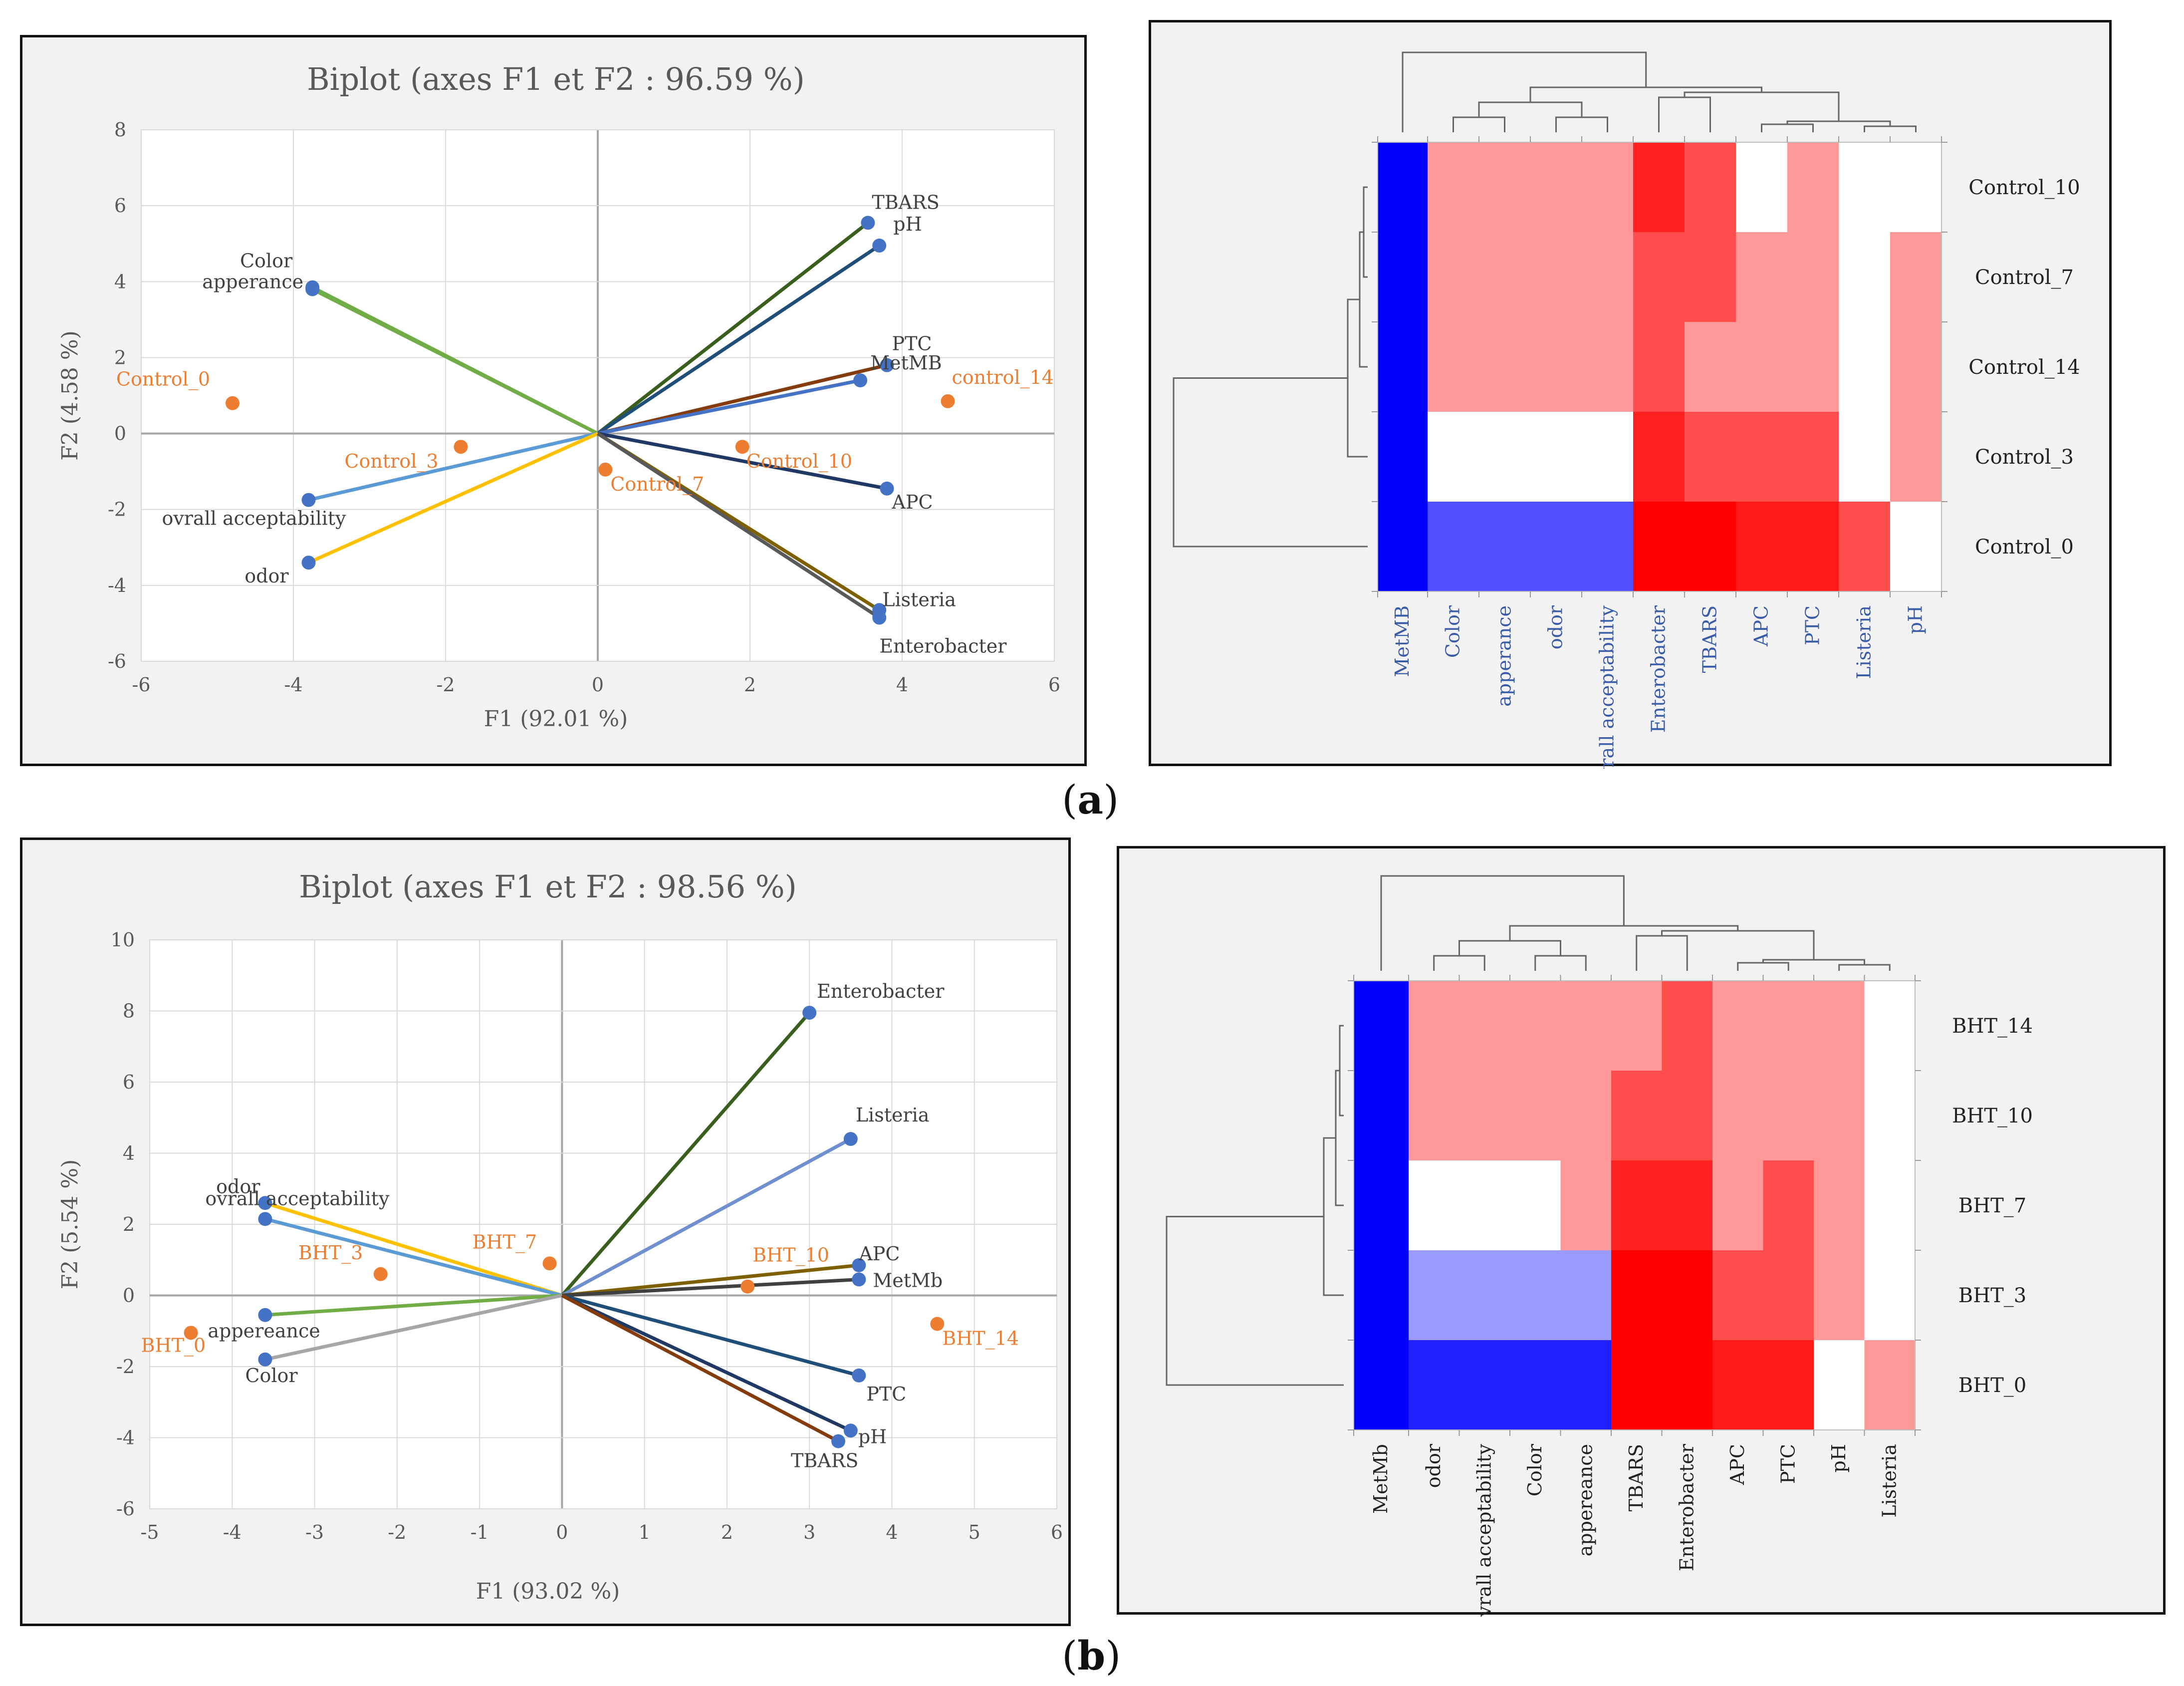  I want to click on biplot_a-x-tick-label: 2, so click(750, 685).